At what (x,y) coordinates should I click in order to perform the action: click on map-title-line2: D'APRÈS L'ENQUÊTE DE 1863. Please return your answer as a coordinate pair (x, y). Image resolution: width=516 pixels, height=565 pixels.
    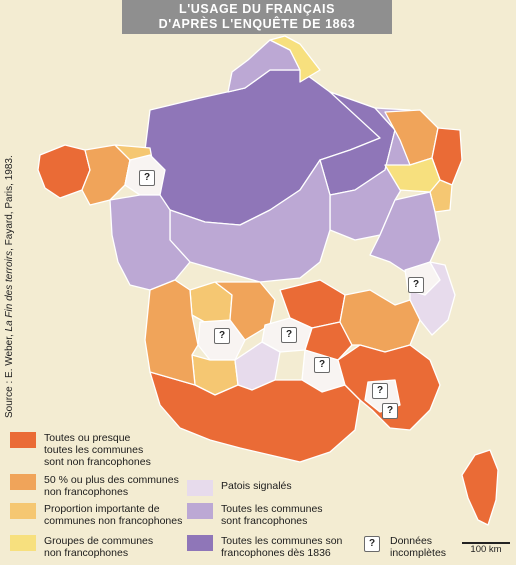
    Looking at the image, I should click on (257, 24).